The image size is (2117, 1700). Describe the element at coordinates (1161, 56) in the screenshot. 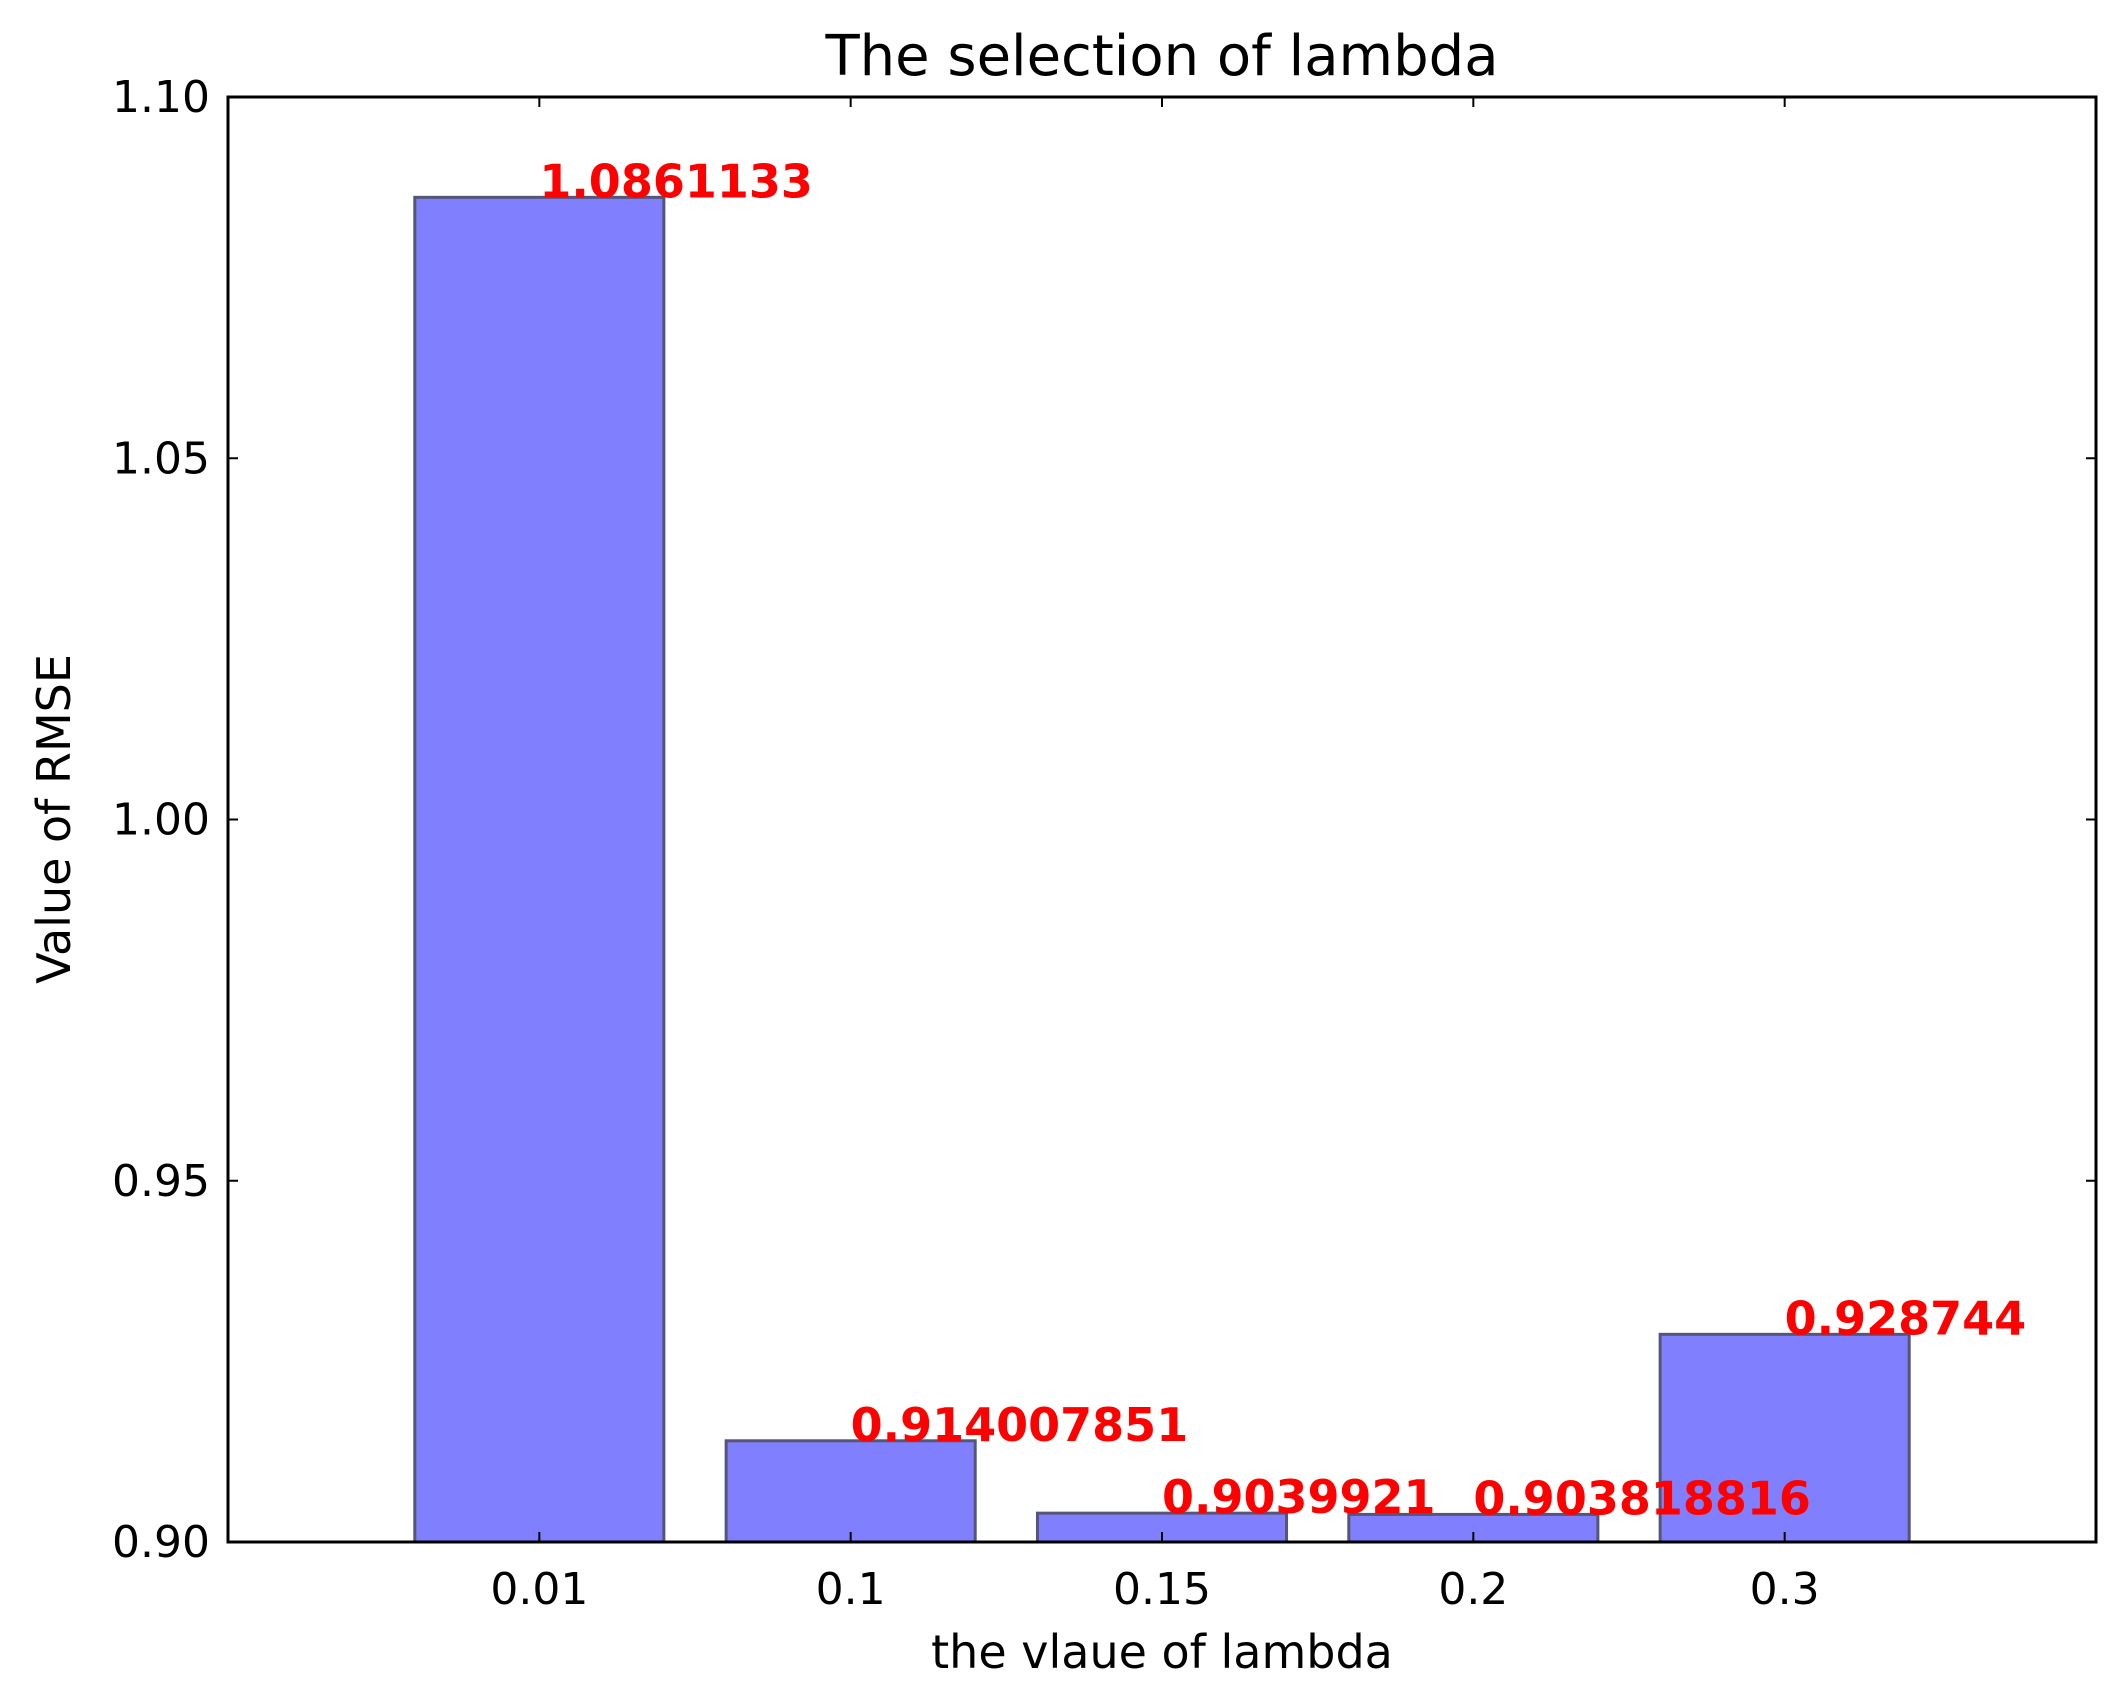

I see `chart-title: The selection of lambda` at that location.